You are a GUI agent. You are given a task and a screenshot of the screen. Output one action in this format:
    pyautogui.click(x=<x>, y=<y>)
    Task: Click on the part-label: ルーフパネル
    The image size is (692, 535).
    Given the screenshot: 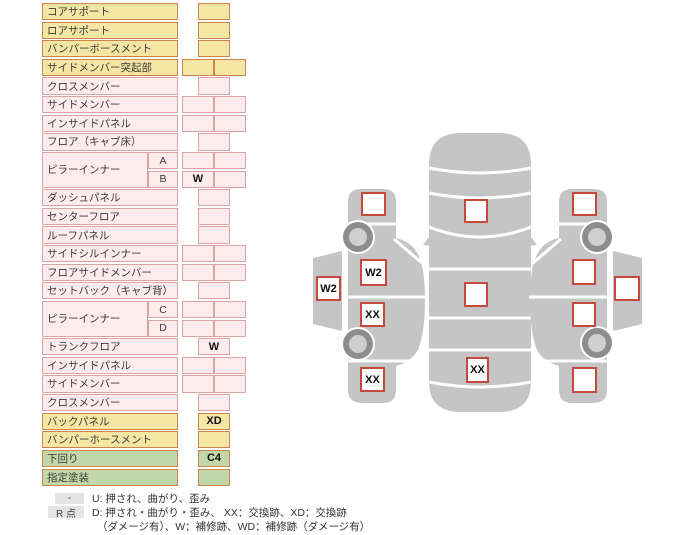 What is the action you would take?
    pyautogui.click(x=110, y=235)
    